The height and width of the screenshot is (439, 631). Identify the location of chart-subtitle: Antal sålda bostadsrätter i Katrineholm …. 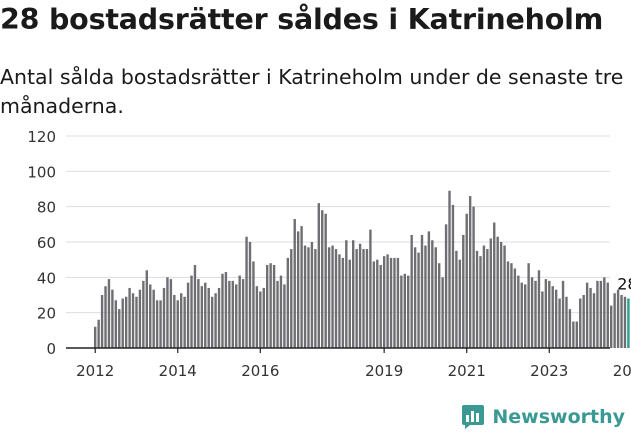
(312, 91).